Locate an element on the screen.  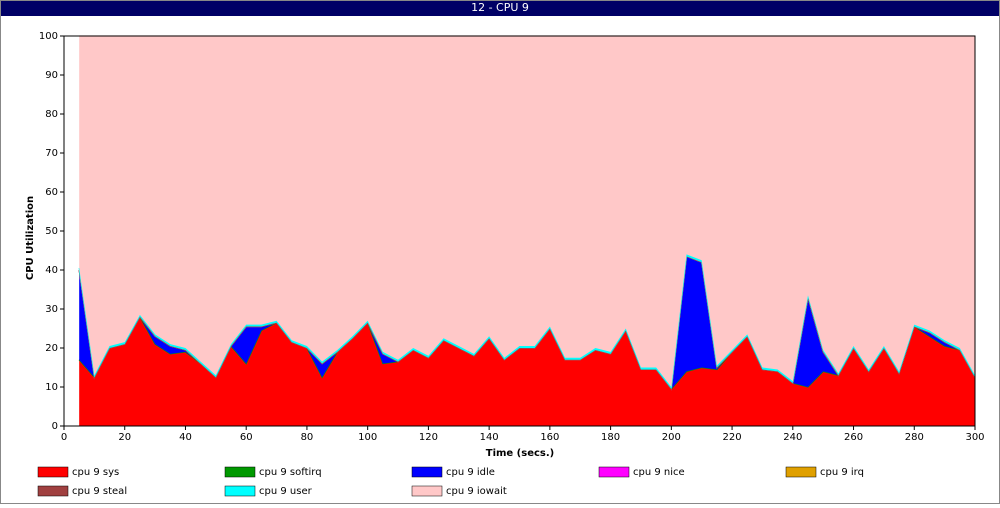
y-tick-label: 90 is located at coordinates (51, 75).